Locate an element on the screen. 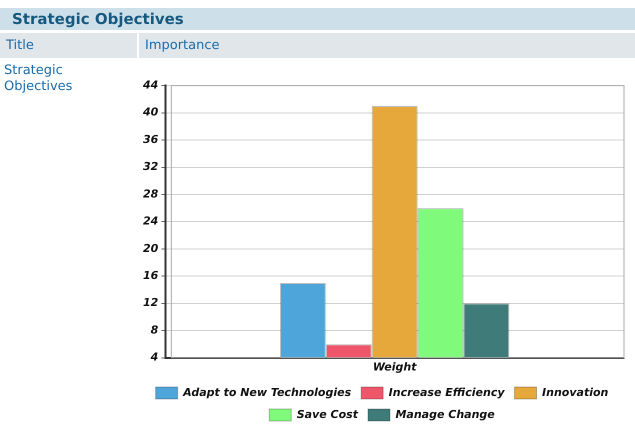 The width and height of the screenshot is (635, 433). y-tick-label: 24 is located at coordinates (150, 221).